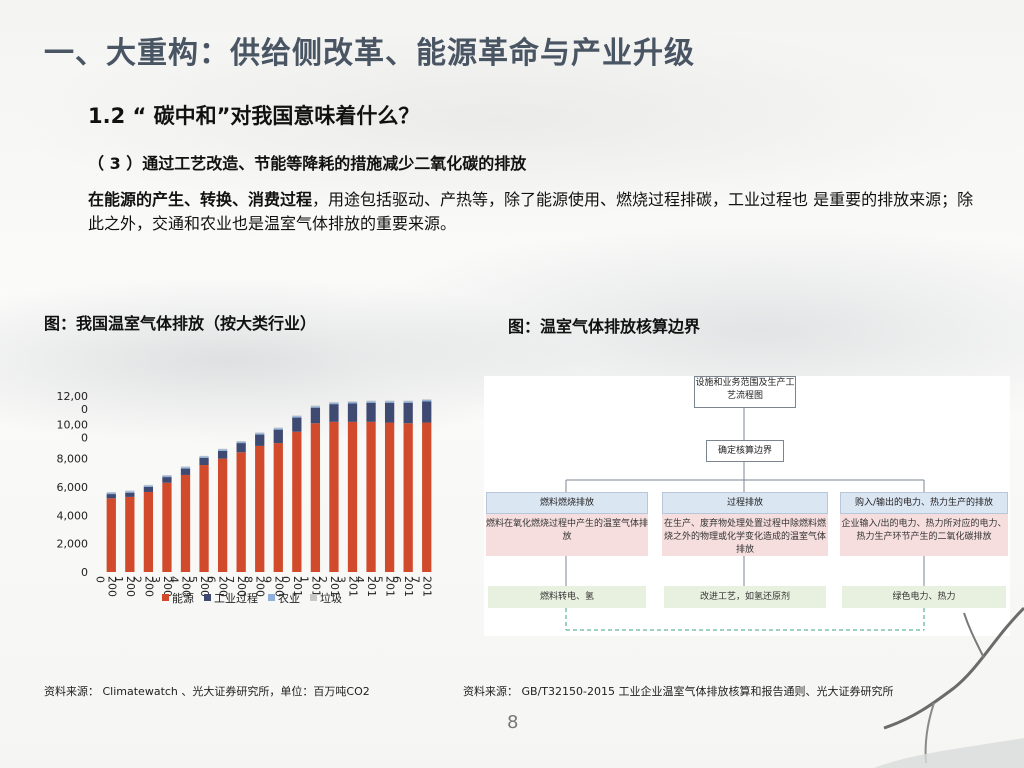  I want to click on figure1-title: 图：我国温室气体排放（按大类行业）, so click(180, 323).